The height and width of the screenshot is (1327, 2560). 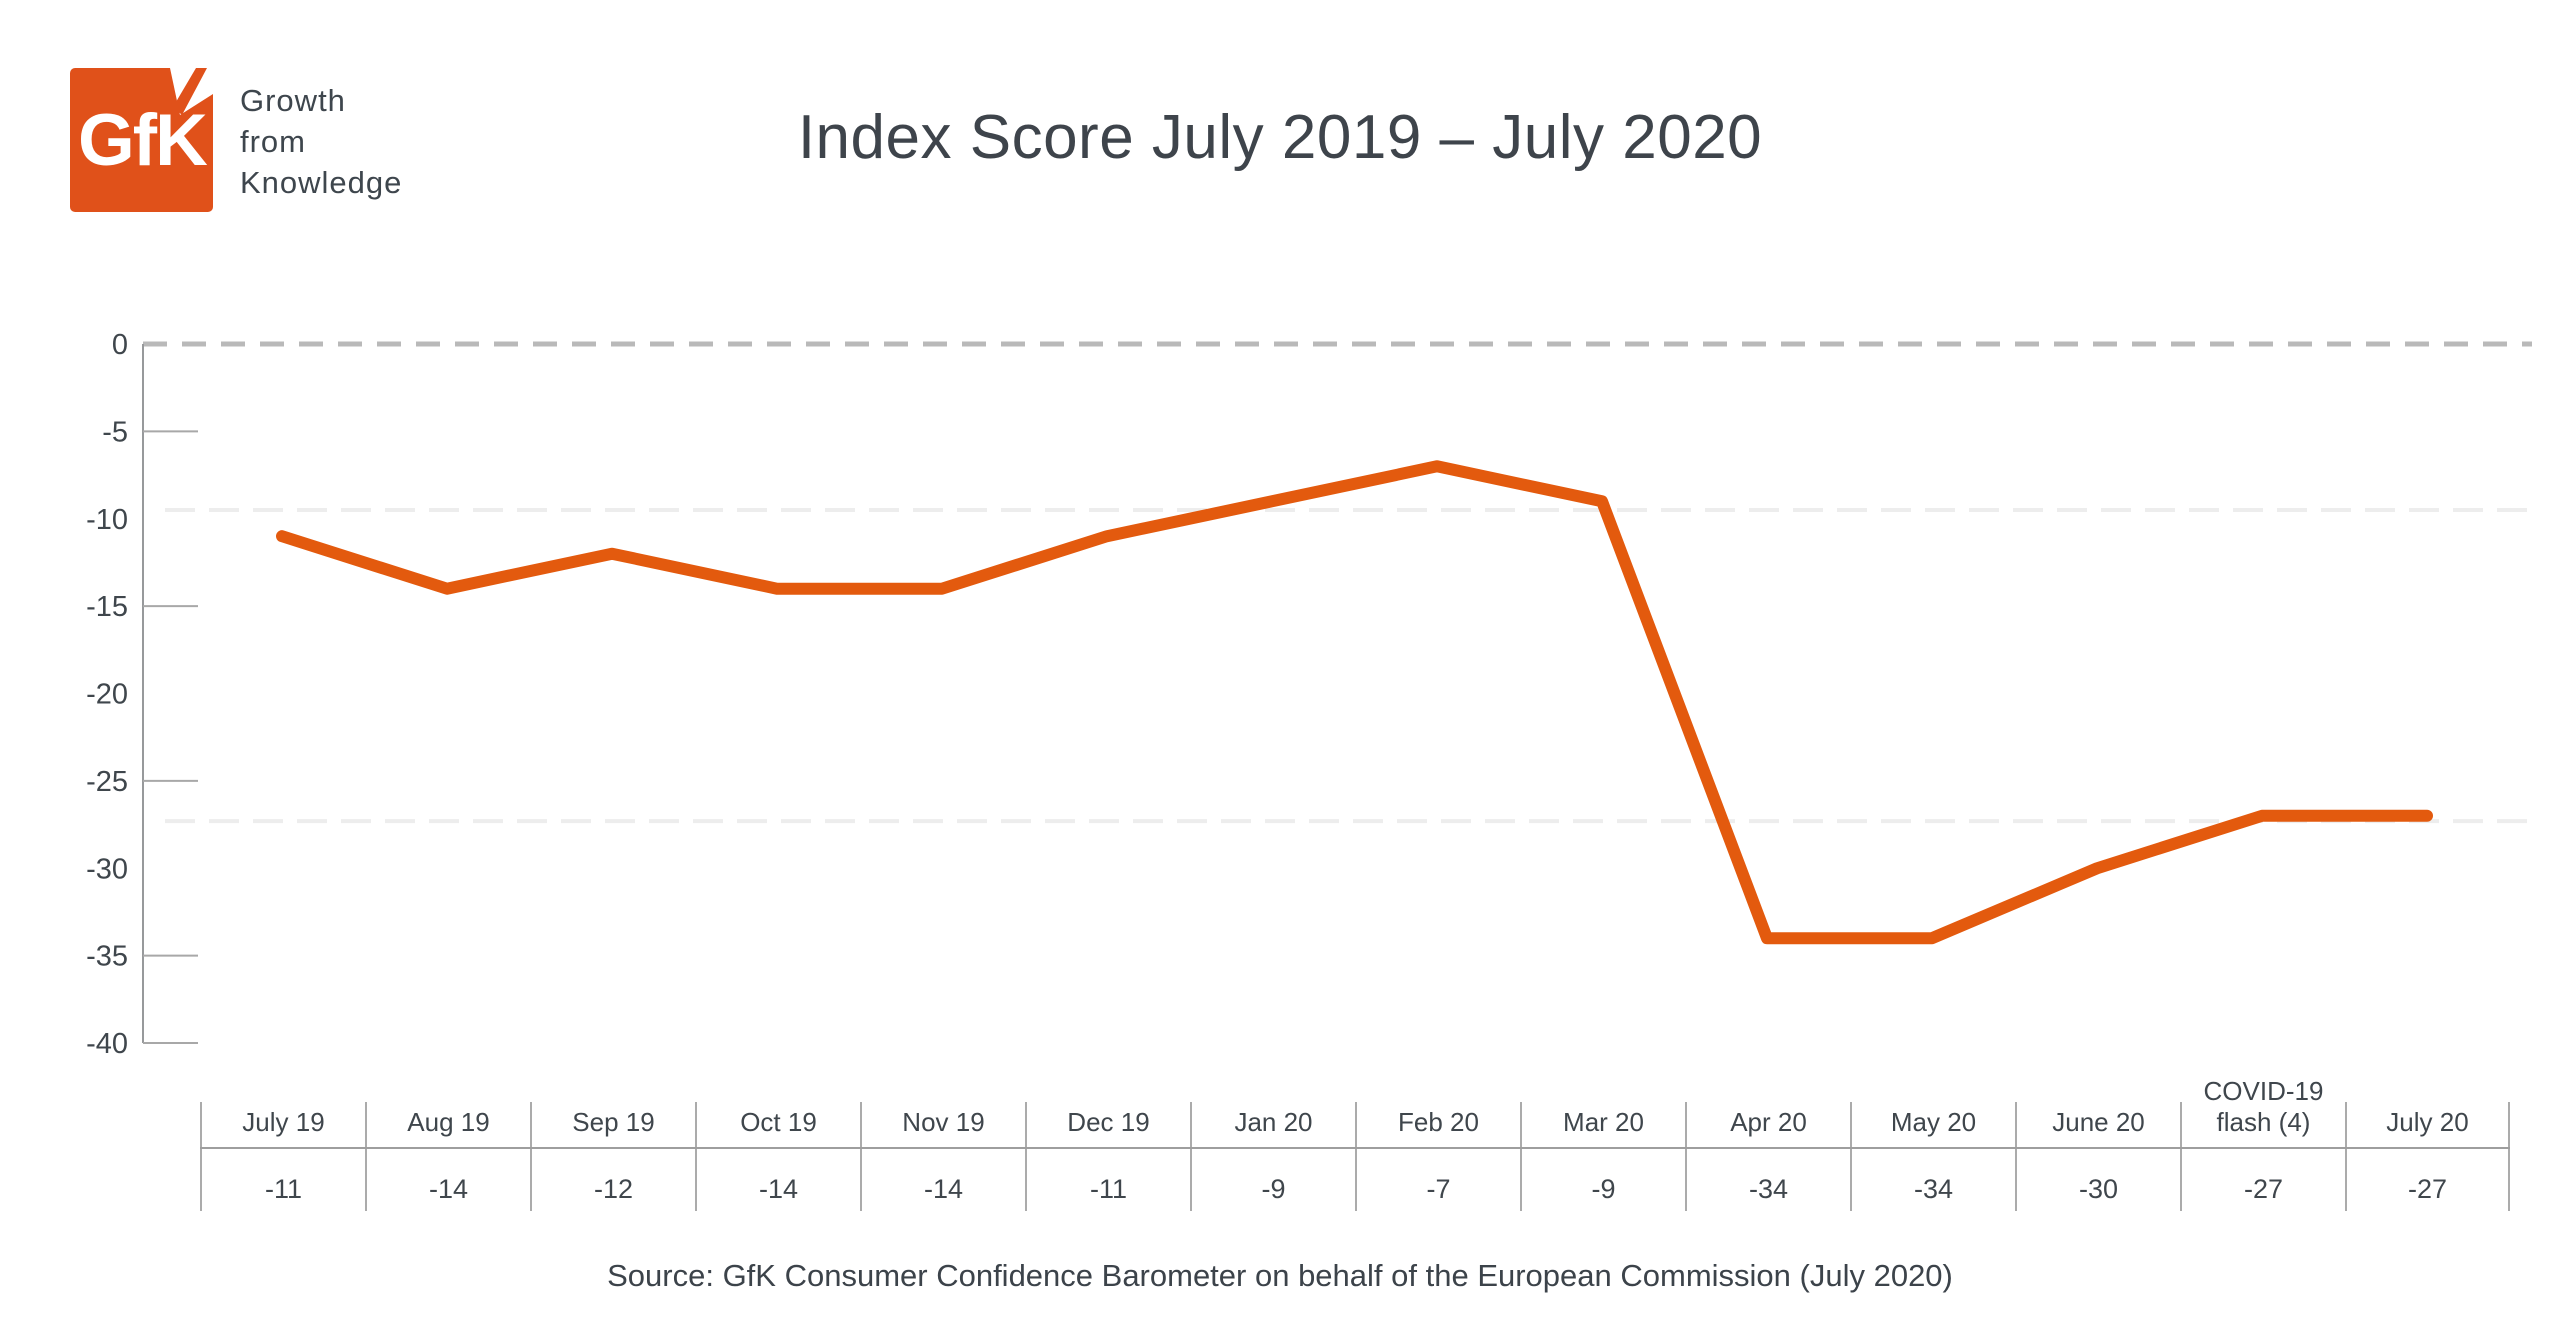 What do you see at coordinates (2097, 1124) in the screenshot?
I see `month-label-june-20: June 20` at bounding box center [2097, 1124].